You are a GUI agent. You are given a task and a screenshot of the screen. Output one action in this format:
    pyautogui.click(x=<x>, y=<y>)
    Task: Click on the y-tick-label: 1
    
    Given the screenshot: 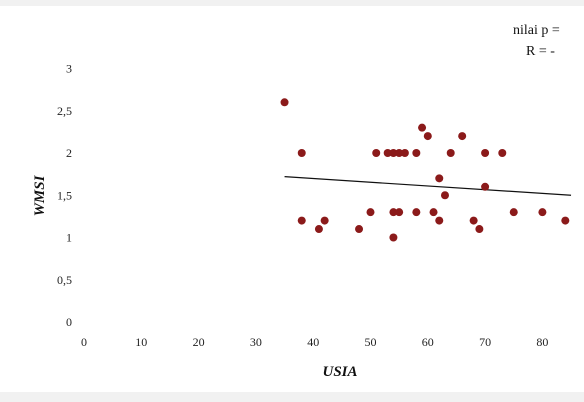 What is the action you would take?
    pyautogui.click(x=69, y=238)
    